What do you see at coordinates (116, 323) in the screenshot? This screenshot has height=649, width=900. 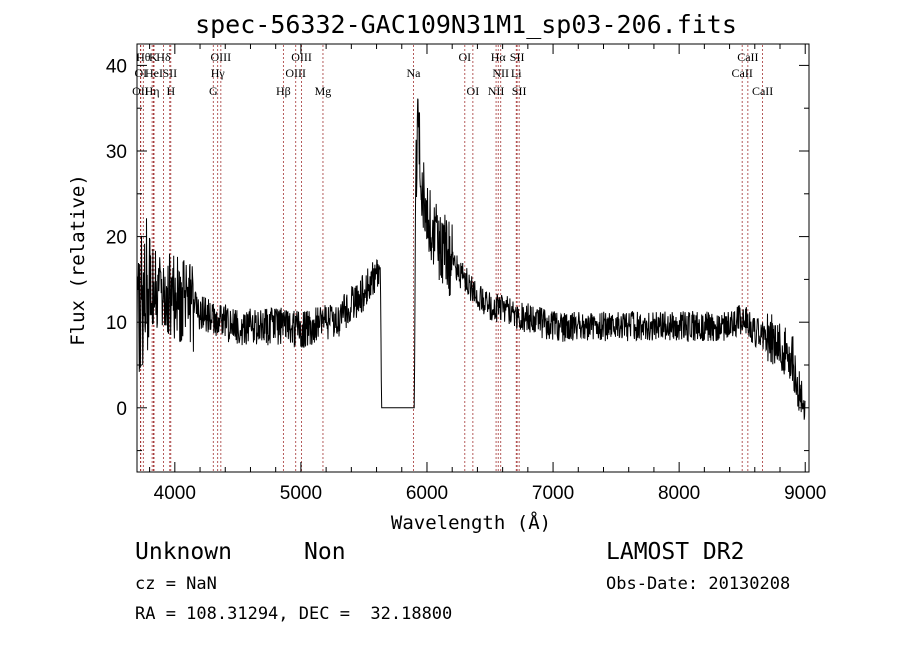 I see `y-tick-label: 10` at bounding box center [116, 323].